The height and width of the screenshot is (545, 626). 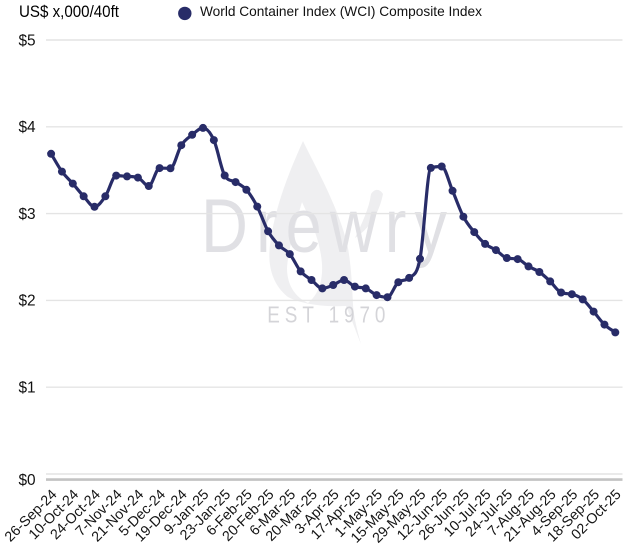 What do you see at coordinates (28, 127) in the screenshot?
I see `svg-text: $4` at bounding box center [28, 127].